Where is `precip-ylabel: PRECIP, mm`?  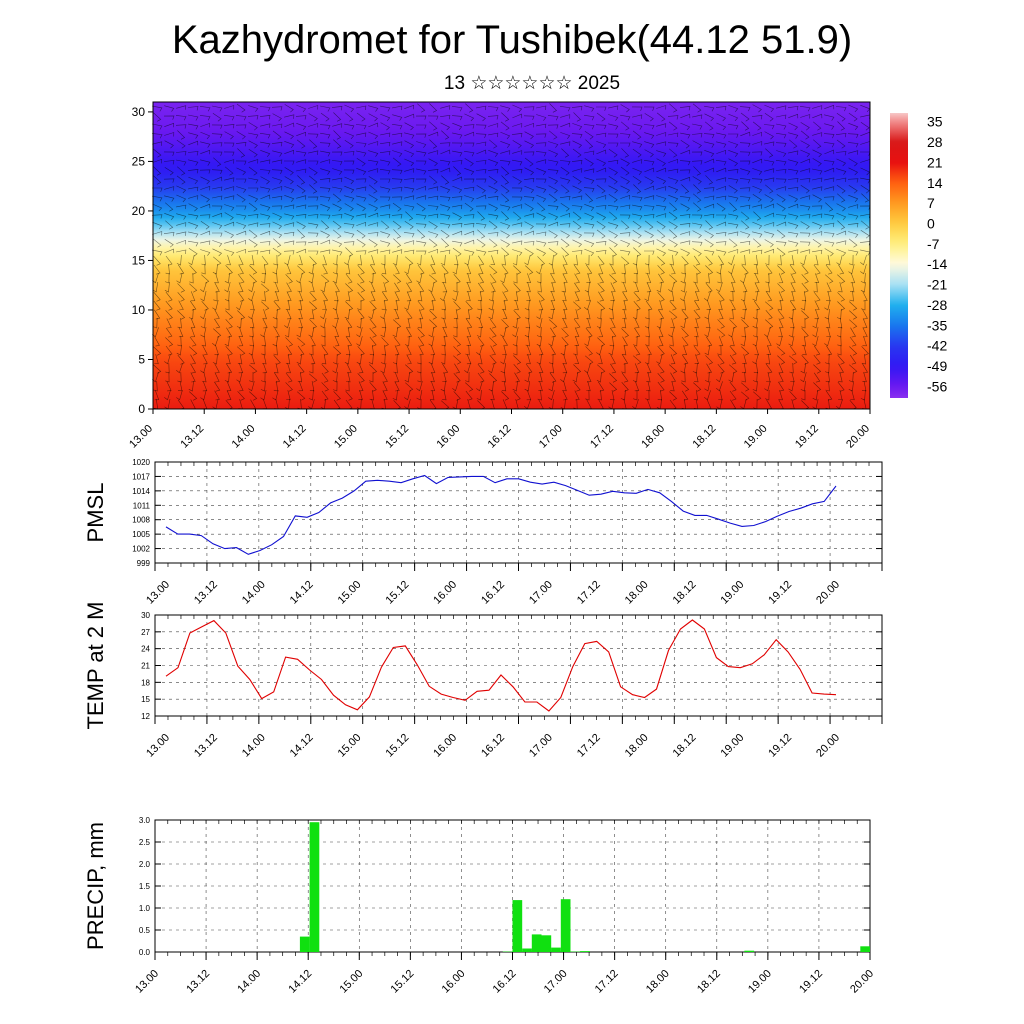 precip-ylabel: PRECIP, mm is located at coordinates (95, 886).